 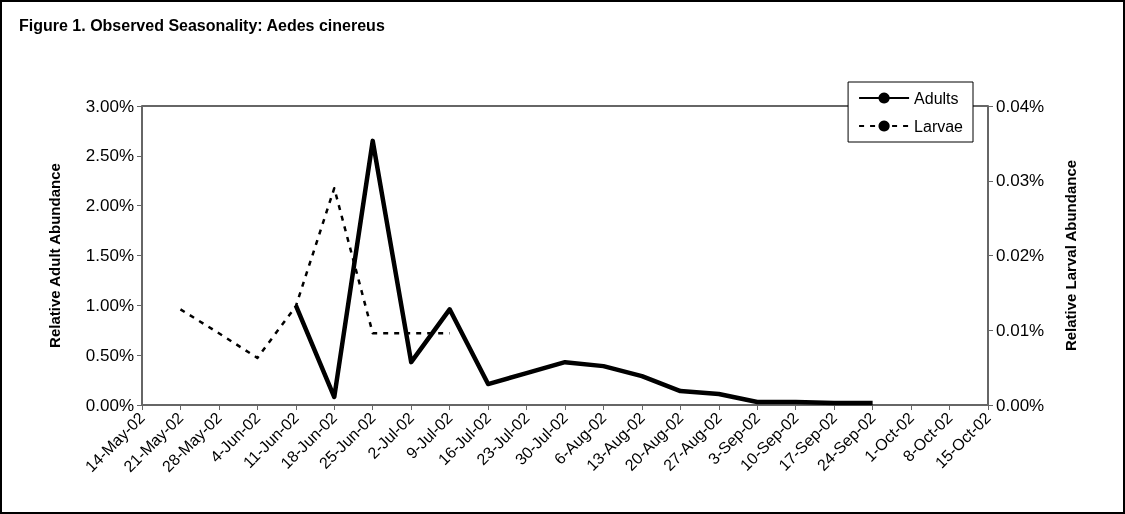 I want to click on y2-tick-label: 0.00%, so click(x=1020, y=405).